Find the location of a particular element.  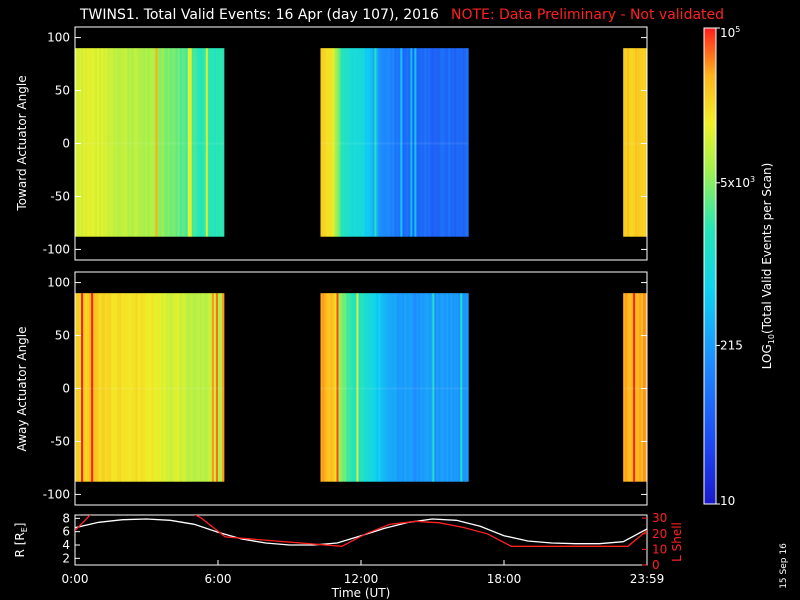

orbit-left-tick-label: 8 is located at coordinates (66, 518).